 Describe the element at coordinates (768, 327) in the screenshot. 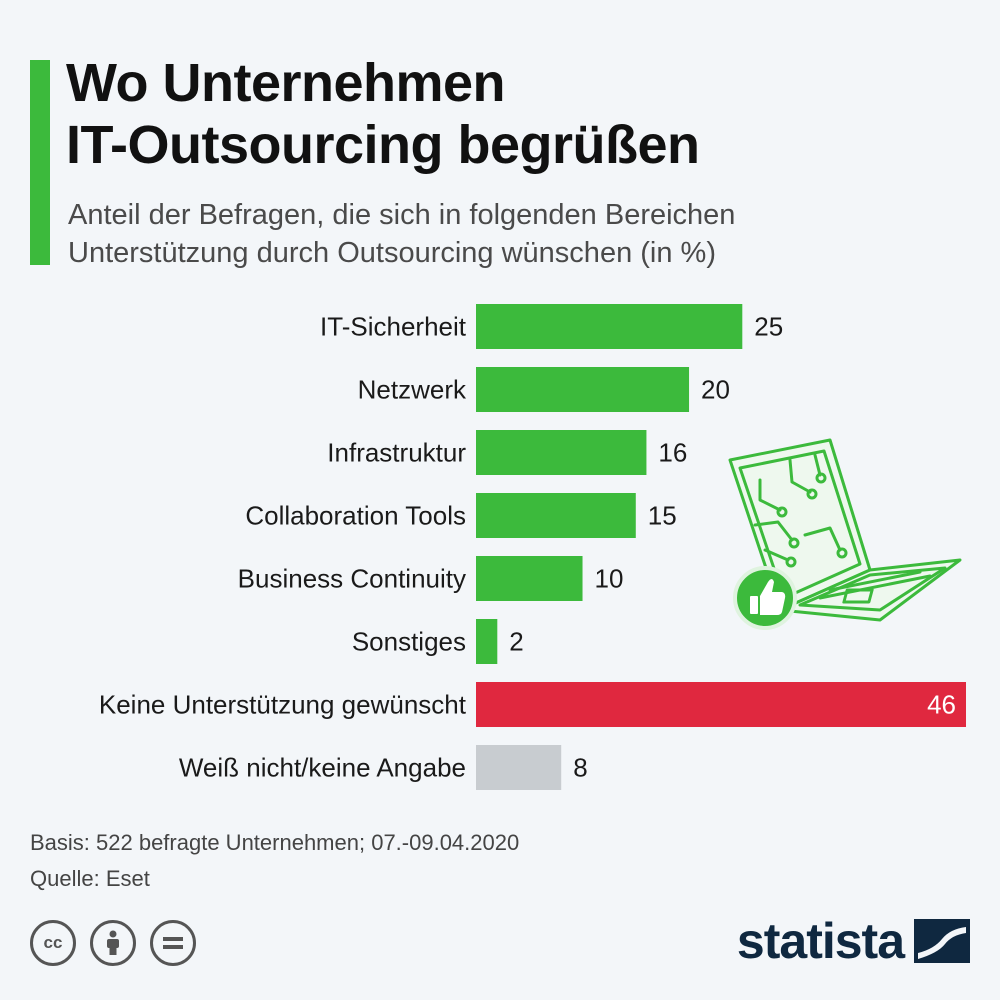

I see `value-label: 25` at that location.